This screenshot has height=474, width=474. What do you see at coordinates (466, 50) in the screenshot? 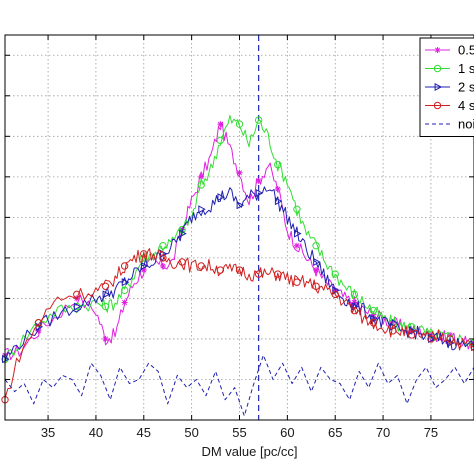
I see `legend-label: 0.5` at bounding box center [466, 50].